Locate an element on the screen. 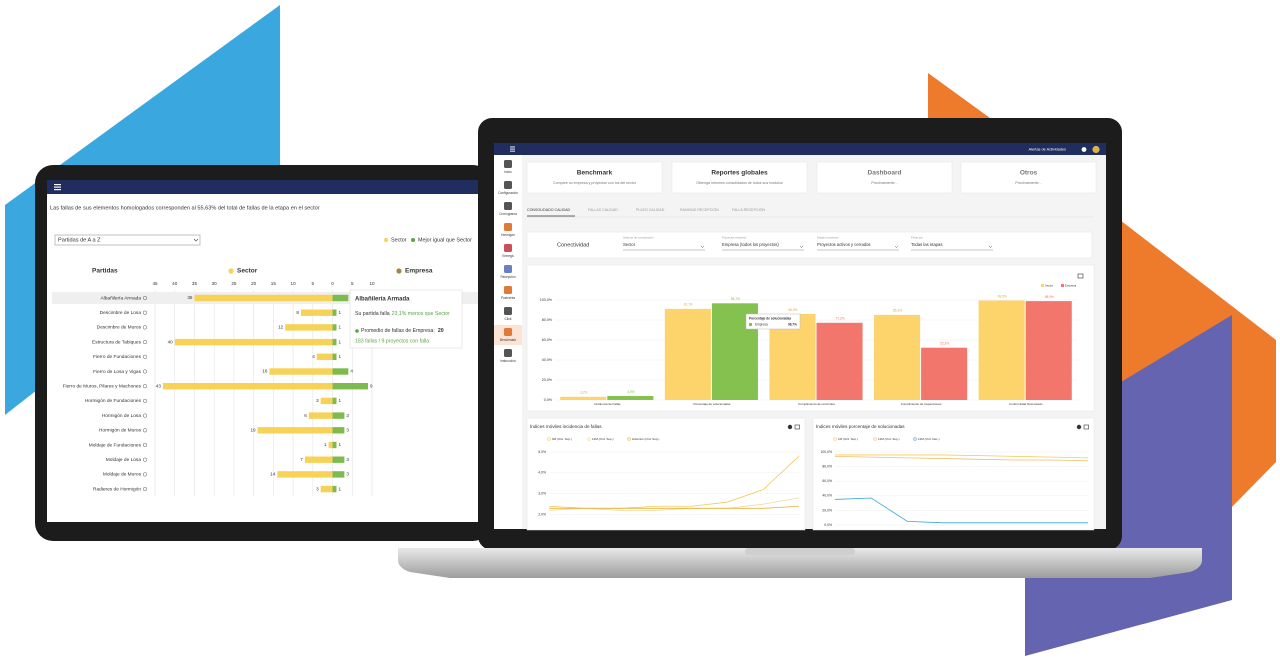 This screenshot has width=1280, height=659. y-tick-label: 4,0% is located at coordinates (542, 473).